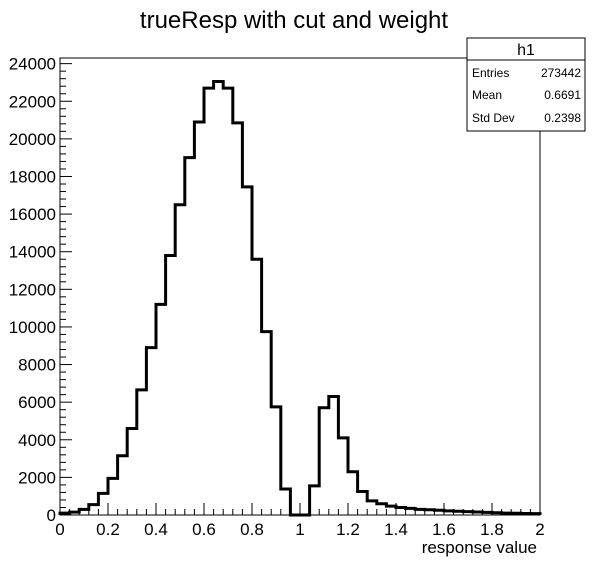 The height and width of the screenshot is (573, 598). Describe the element at coordinates (487, 95) in the screenshot. I see `stats-mean-label: Mean` at that location.